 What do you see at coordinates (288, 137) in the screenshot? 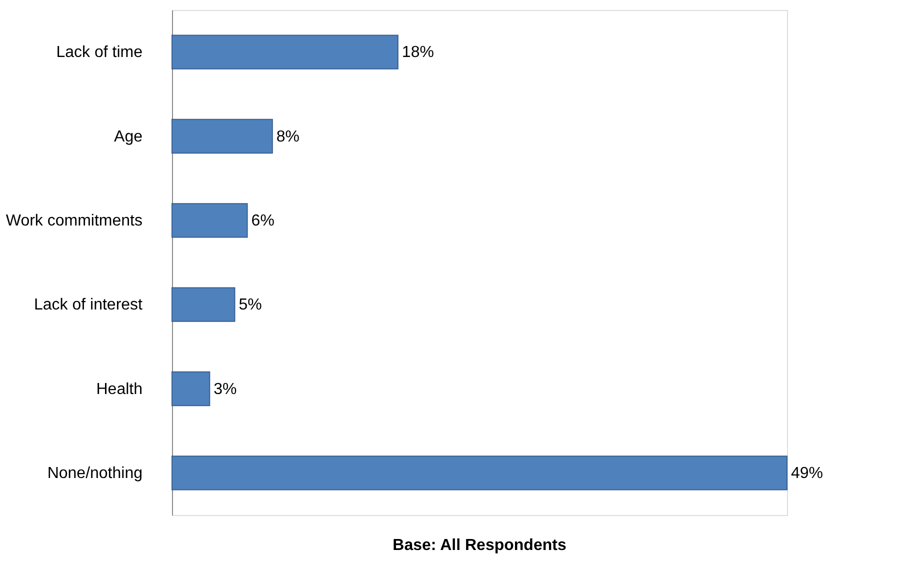
I see `data-label: 8%` at bounding box center [288, 137].